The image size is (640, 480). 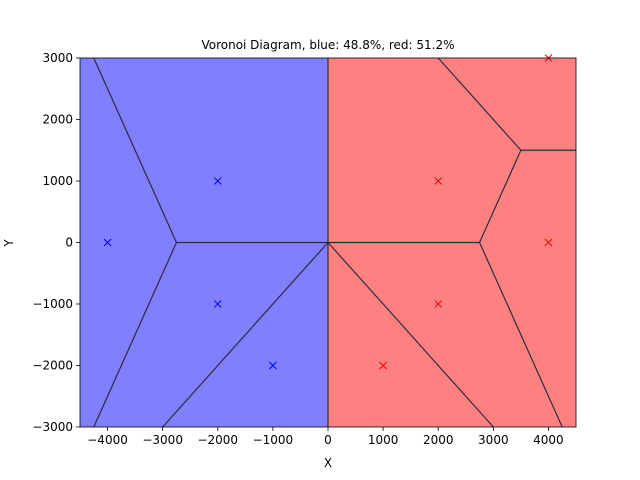 What do you see at coordinates (548, 440) in the screenshot?
I see `x-tick-label: 4000` at bounding box center [548, 440].